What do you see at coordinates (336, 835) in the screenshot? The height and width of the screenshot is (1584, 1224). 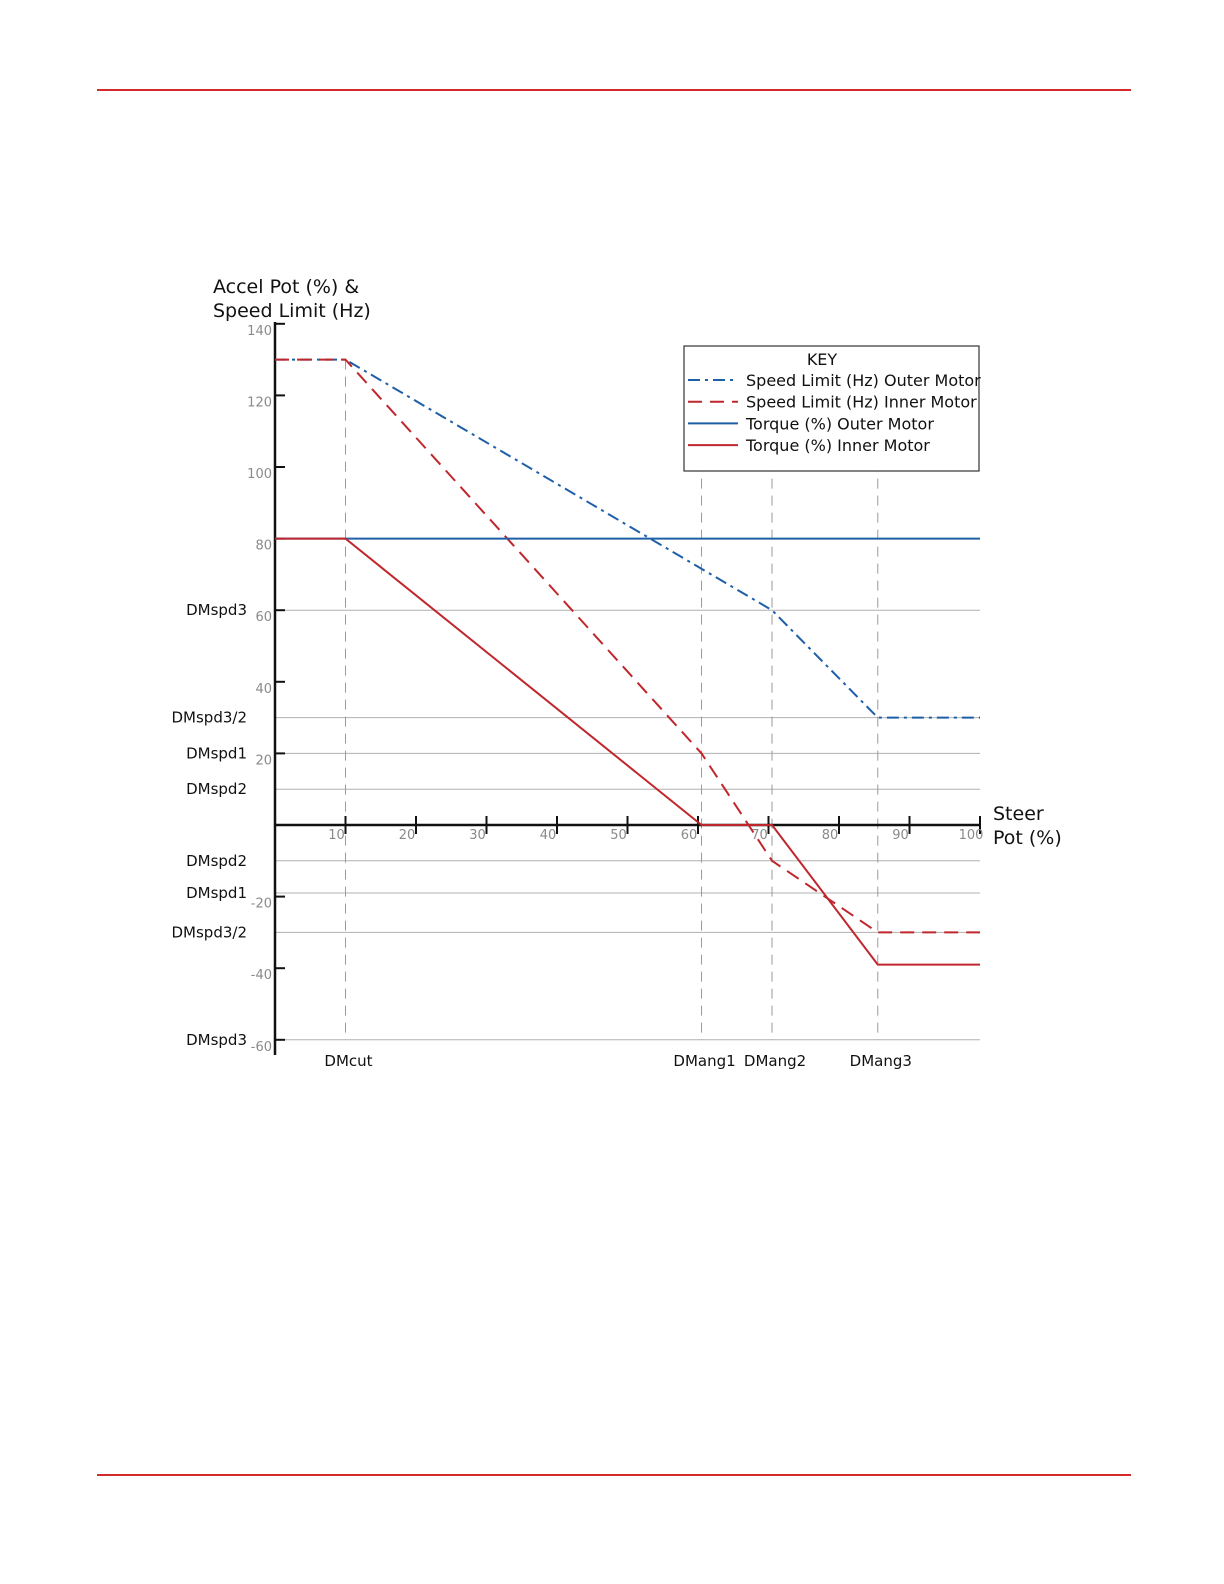 I see `x-tick-label: 10` at bounding box center [336, 835].